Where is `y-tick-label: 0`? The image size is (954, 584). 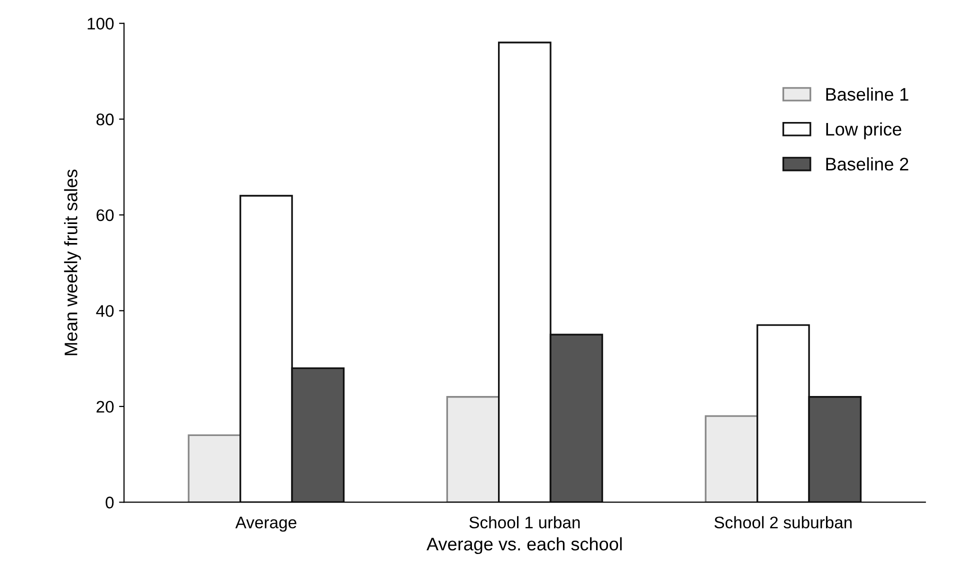
y-tick-label: 0 is located at coordinates (110, 502).